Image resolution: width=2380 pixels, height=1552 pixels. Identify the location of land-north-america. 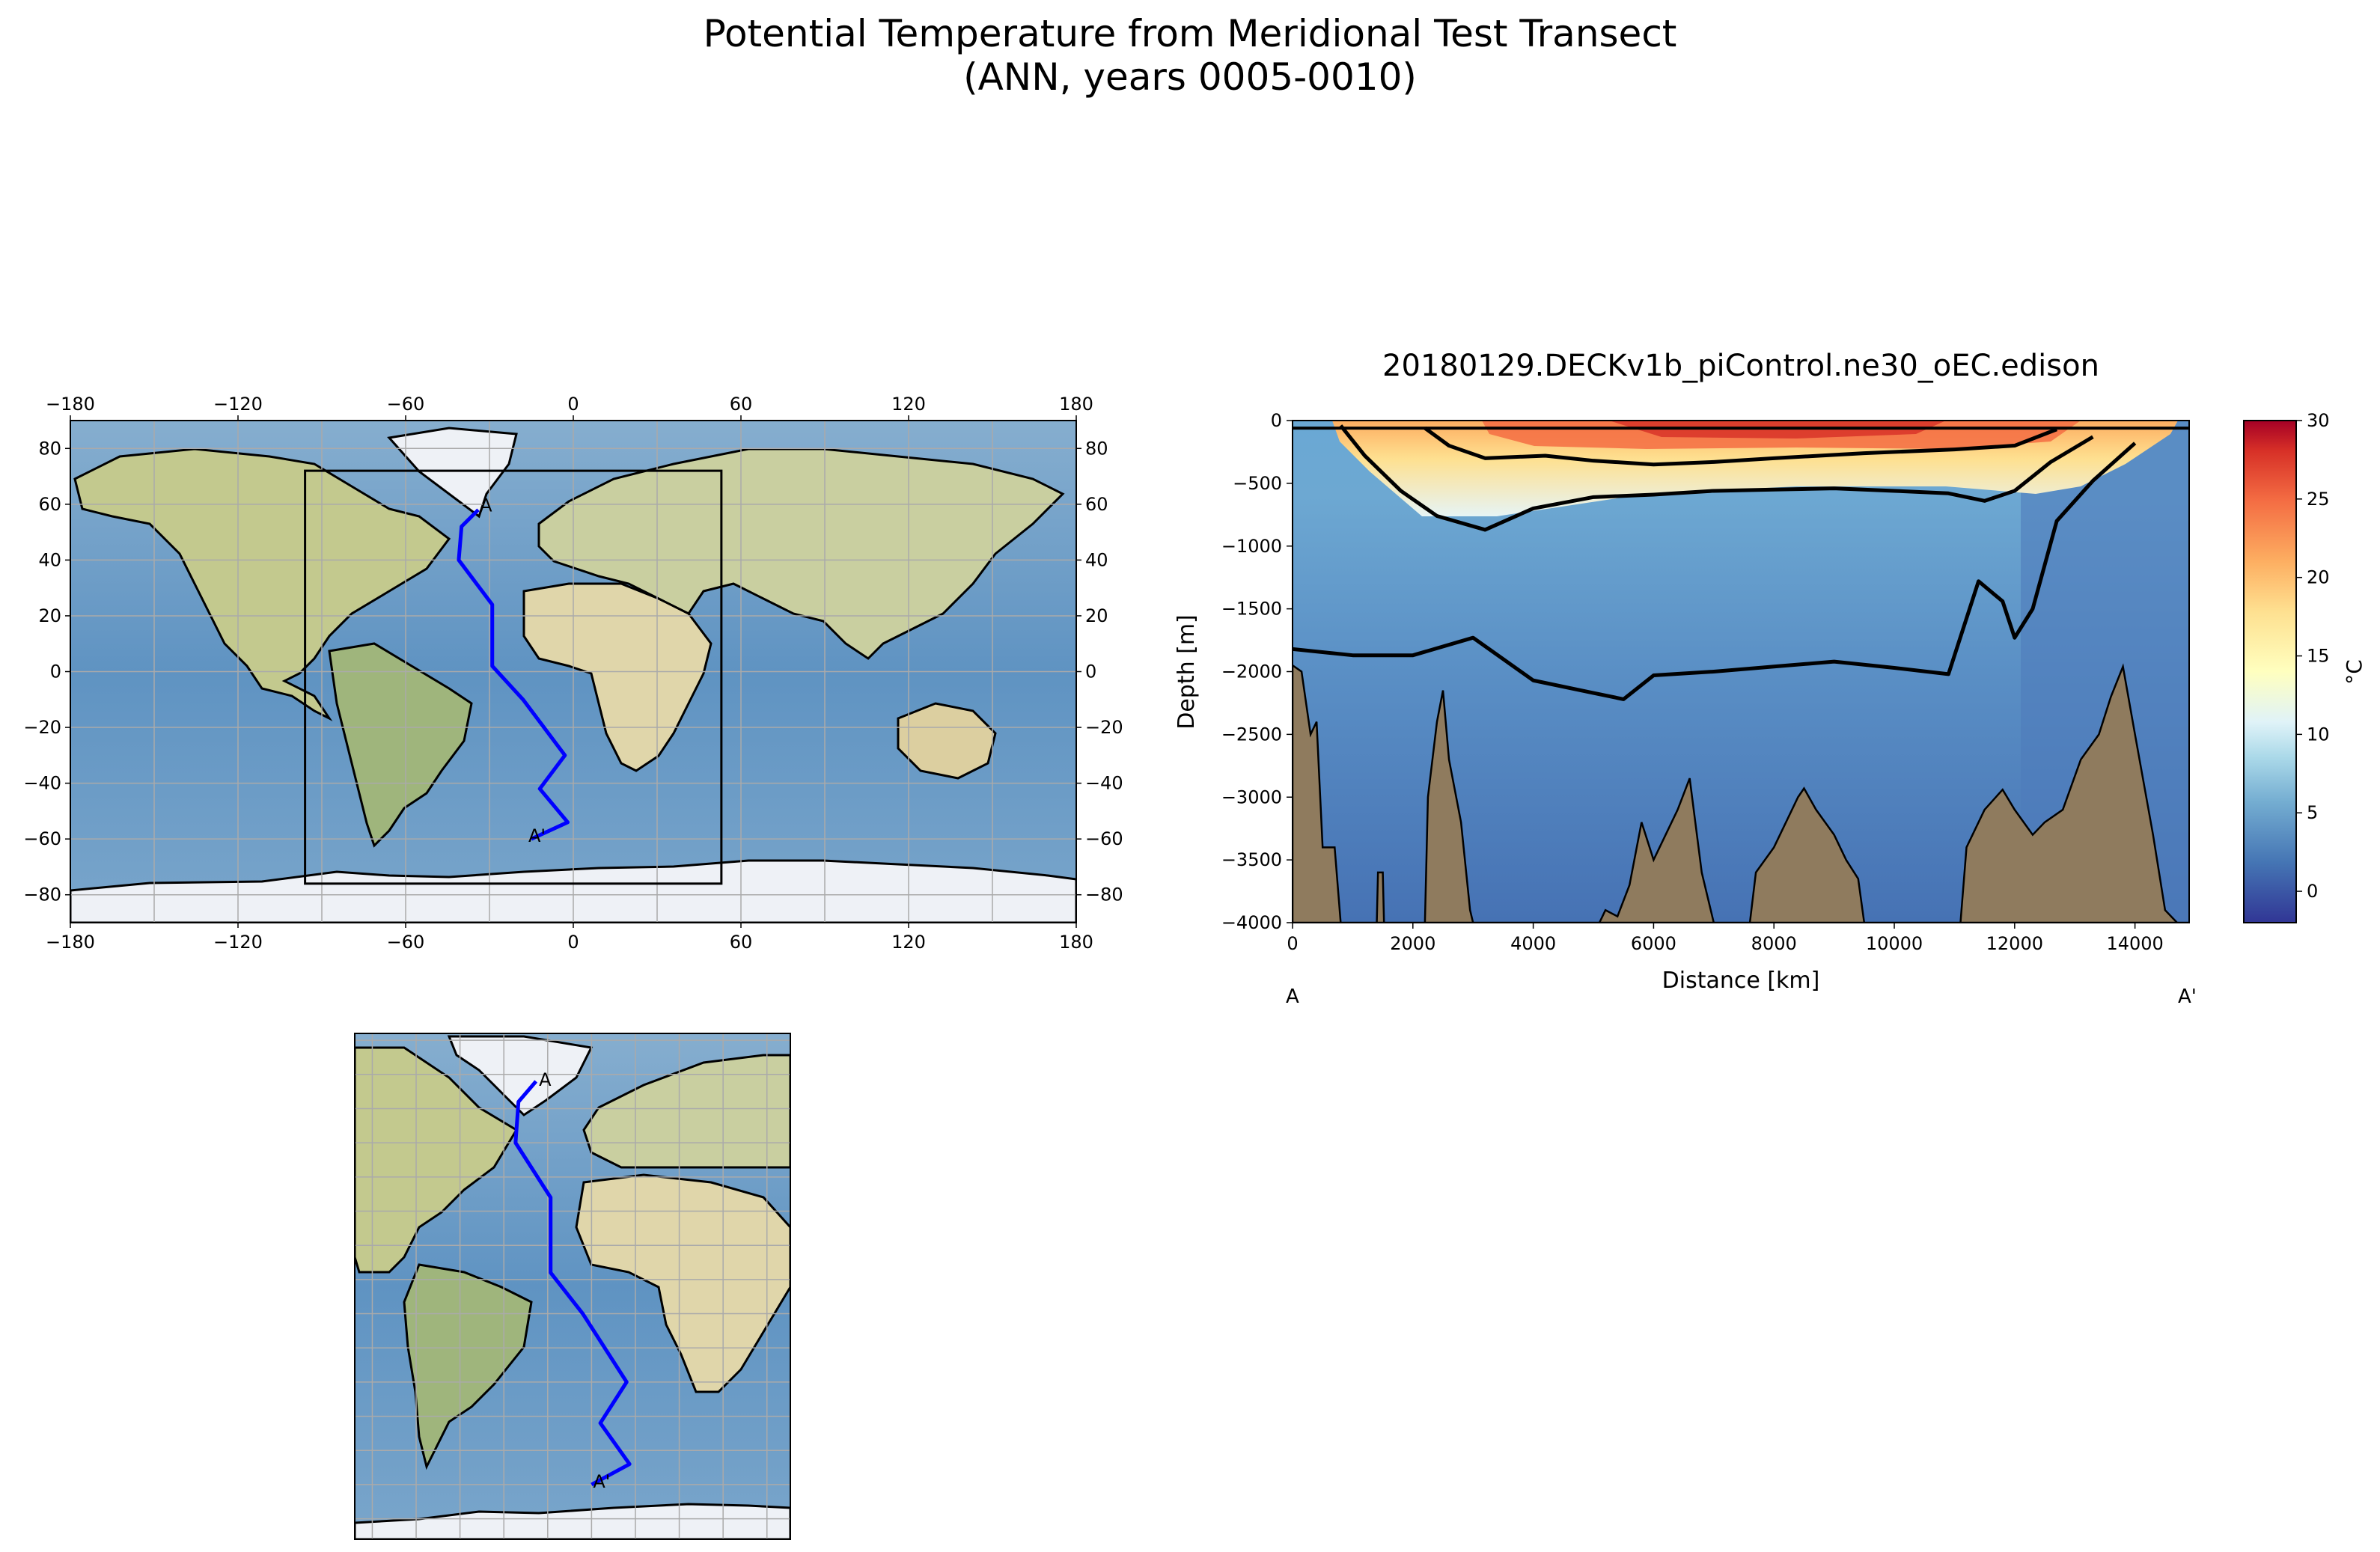
(262, 584).